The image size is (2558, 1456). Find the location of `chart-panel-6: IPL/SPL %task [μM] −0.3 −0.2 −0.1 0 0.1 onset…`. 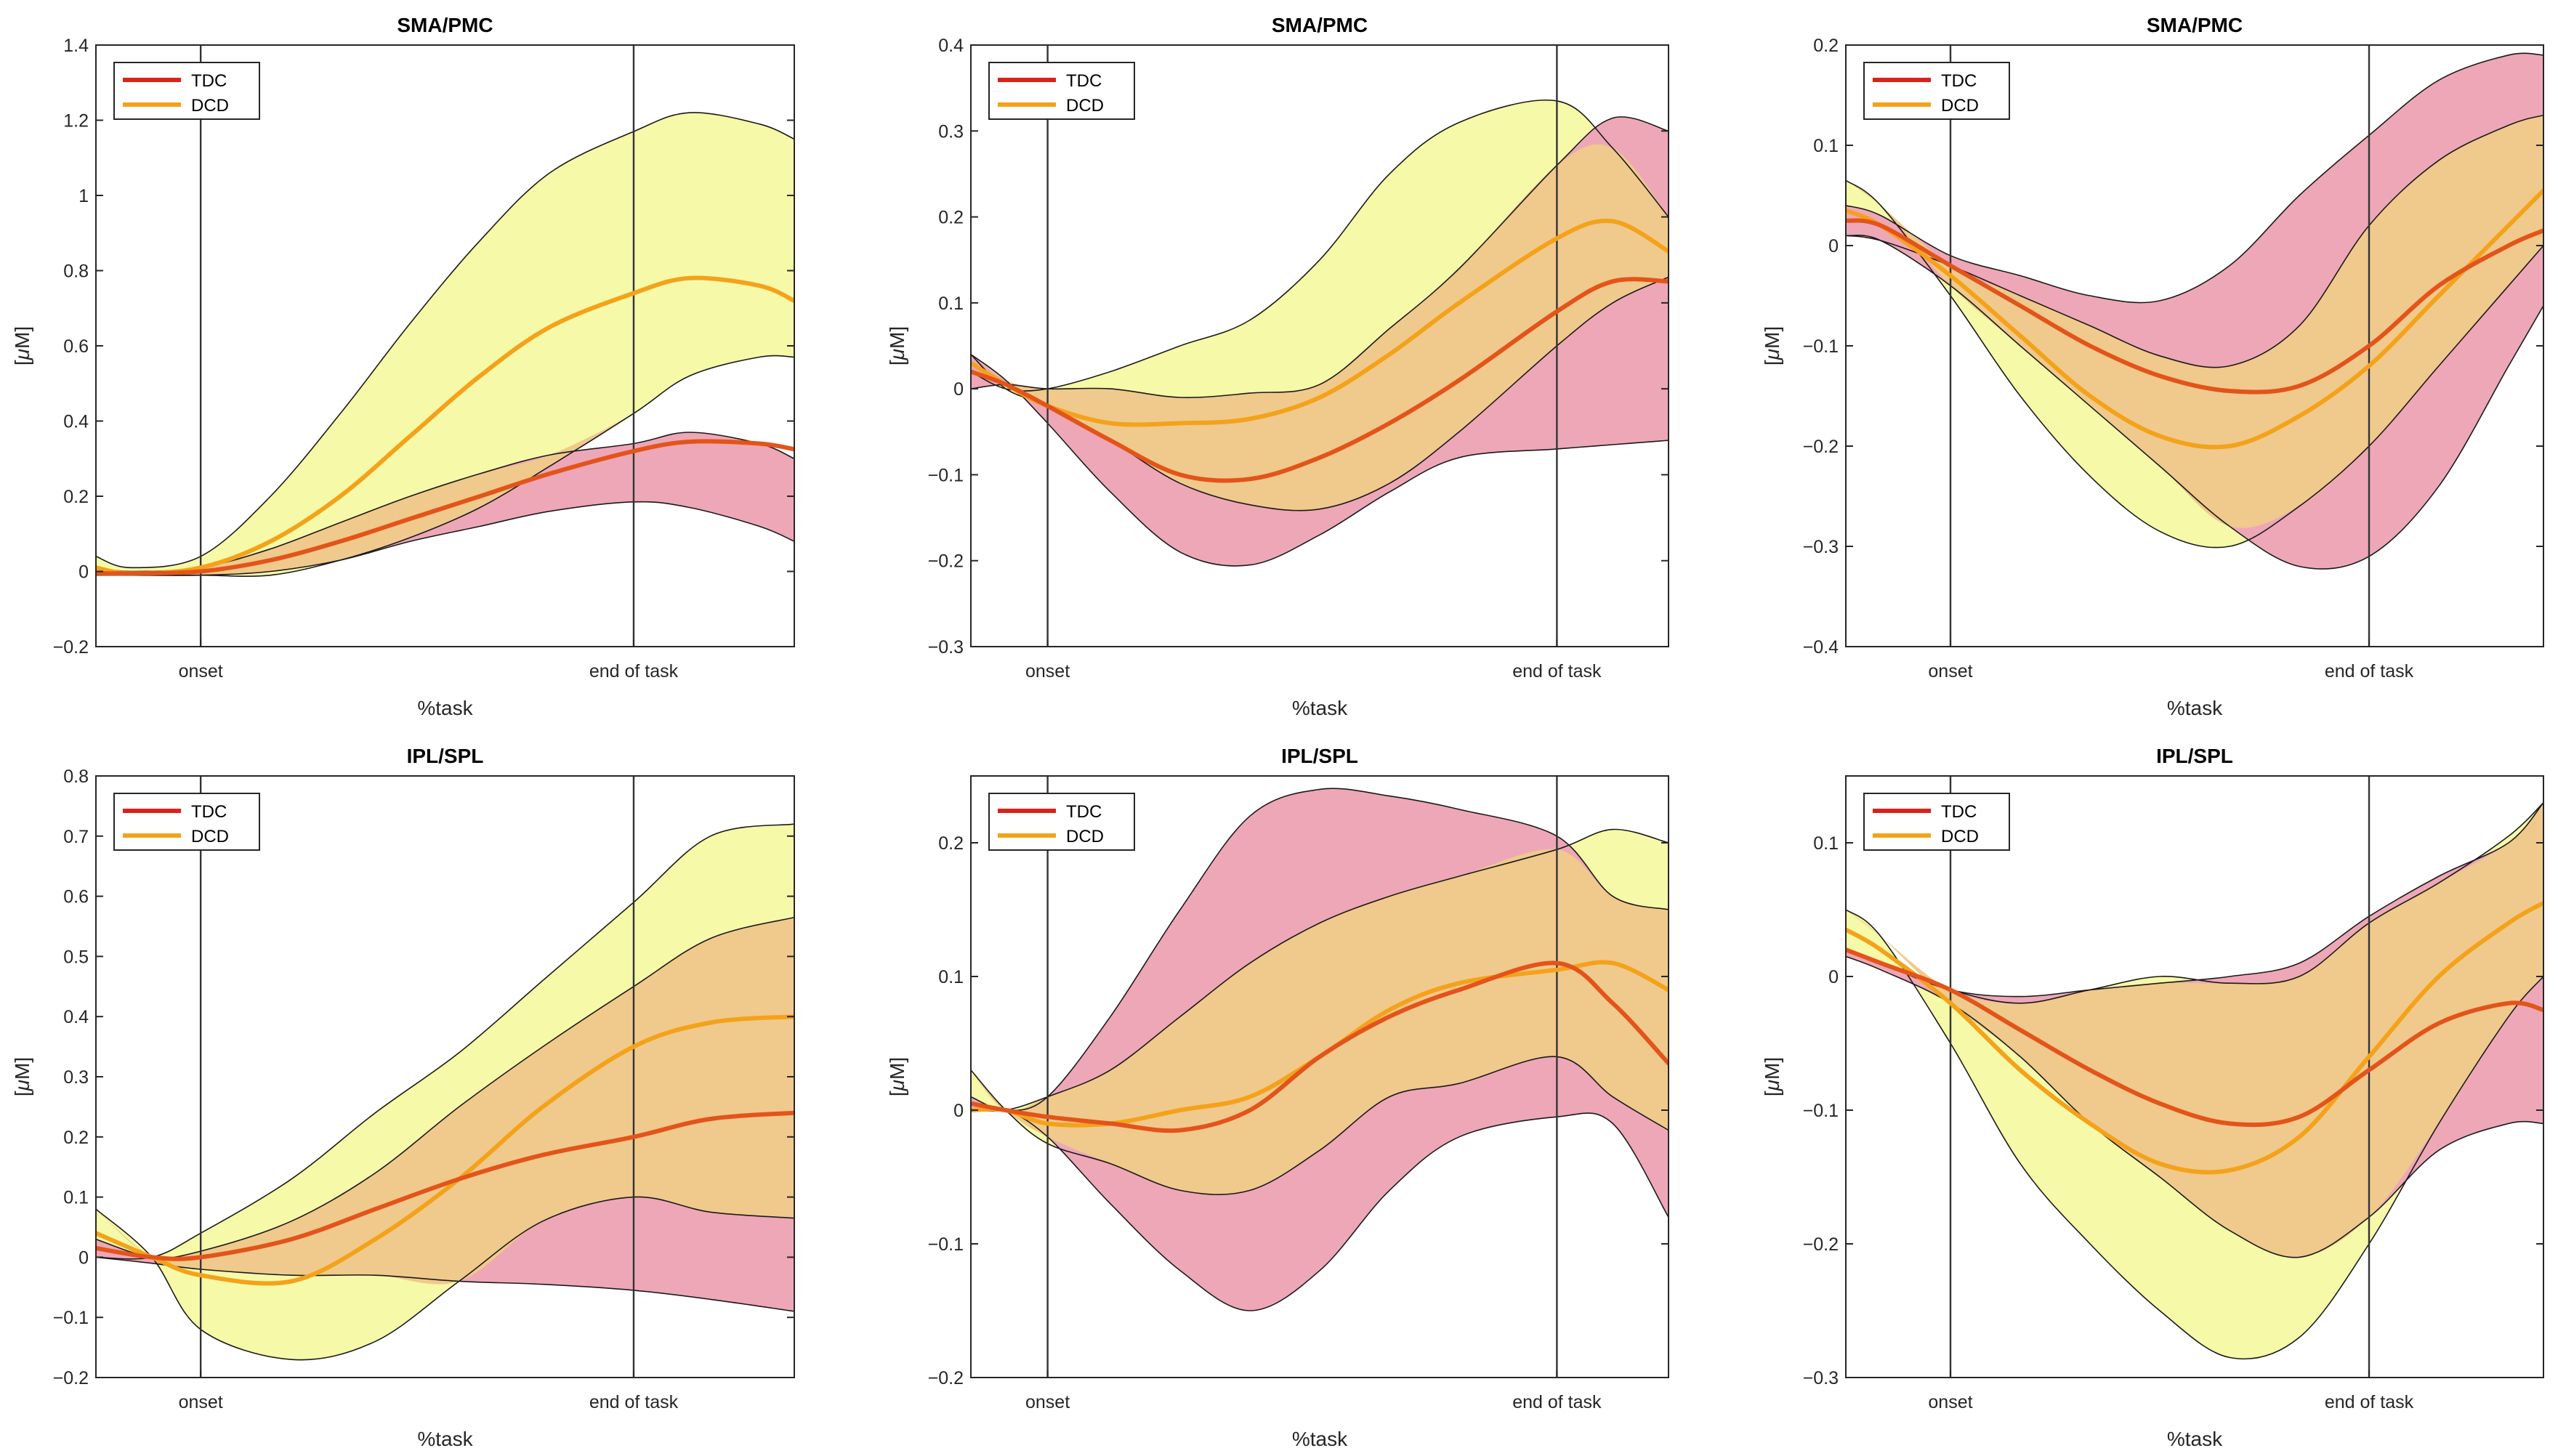

chart-panel-6: IPL/SPL %task [μM] −0.3 −0.2 −0.1 0 0.1 onset… is located at coordinates (2152, 1097).